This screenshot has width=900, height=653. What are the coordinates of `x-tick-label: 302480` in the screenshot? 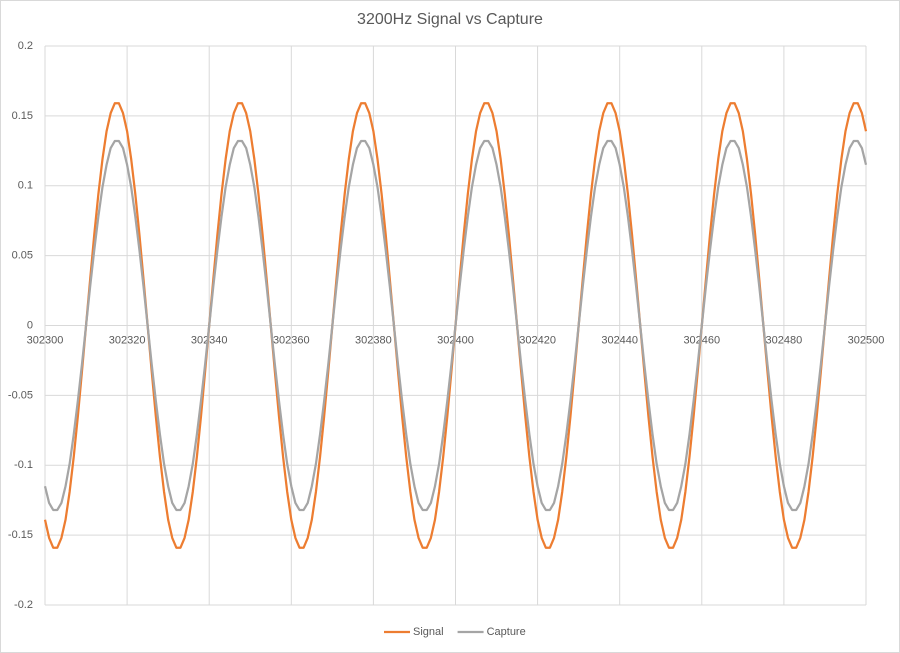 It's located at (784, 340).